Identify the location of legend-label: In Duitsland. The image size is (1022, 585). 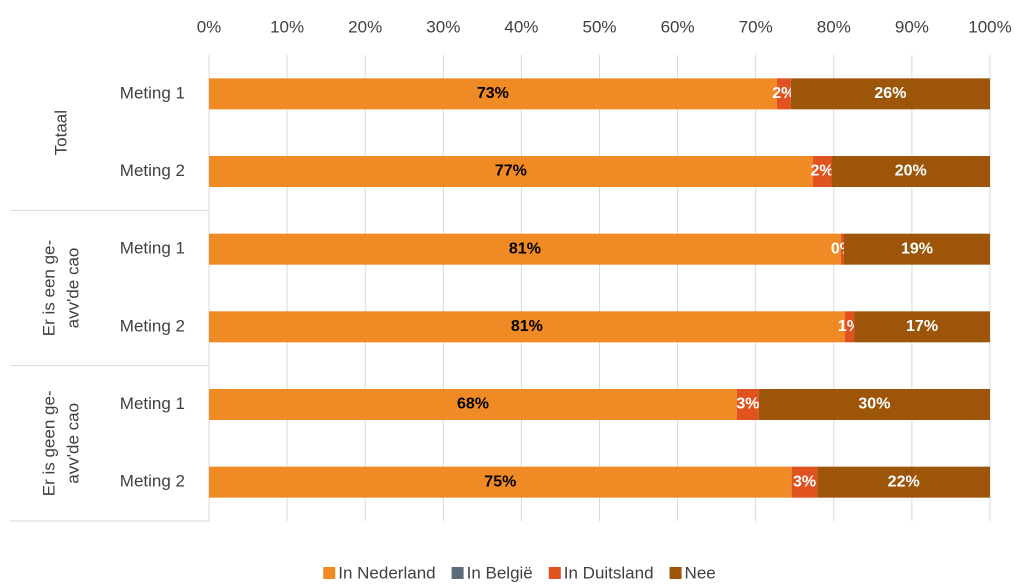
(609, 572).